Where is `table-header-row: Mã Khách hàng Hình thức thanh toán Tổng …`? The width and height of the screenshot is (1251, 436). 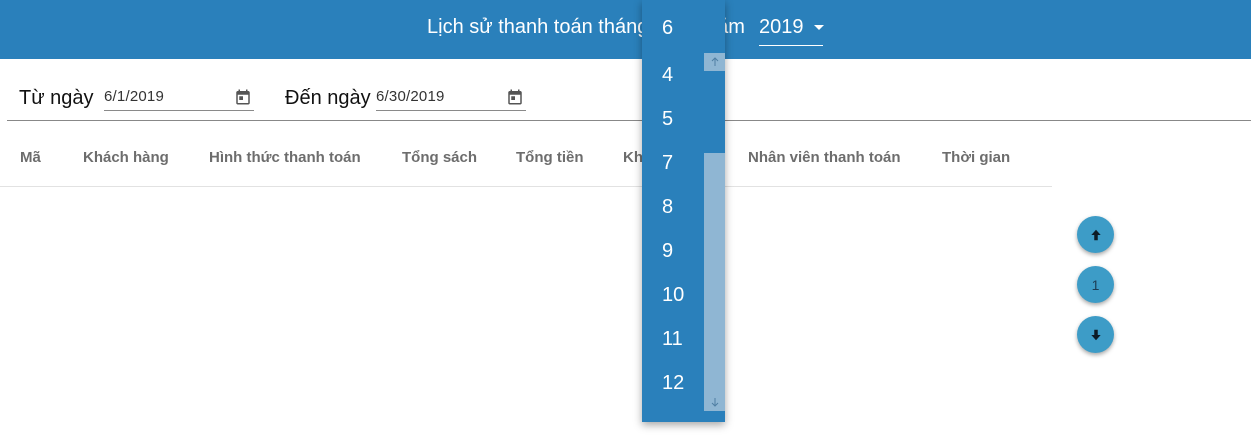 table-header-row: Mã Khách hàng Hình thức thanh toán Tổng … is located at coordinates (526, 162).